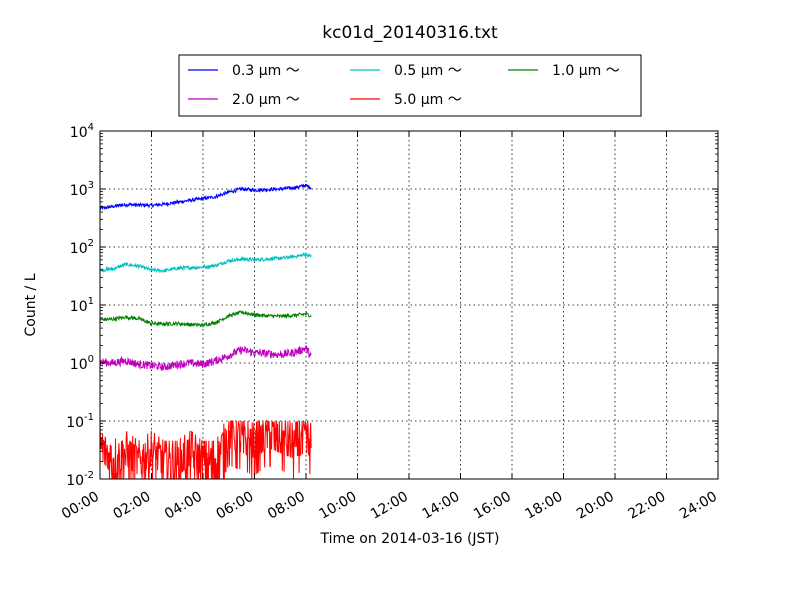 Image resolution: width=800 pixels, height=600 pixels. I want to click on legend: 0.3 μm ～ 0.5 μm ～ 1.0 μm ～ 2.0 μm ～ 5.0 μm ～, so click(410, 85).